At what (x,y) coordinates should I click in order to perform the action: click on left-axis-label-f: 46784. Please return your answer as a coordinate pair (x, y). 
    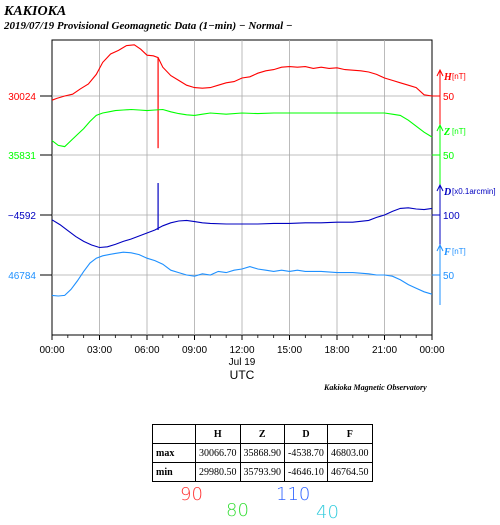
    Looking at the image, I should click on (22, 276).